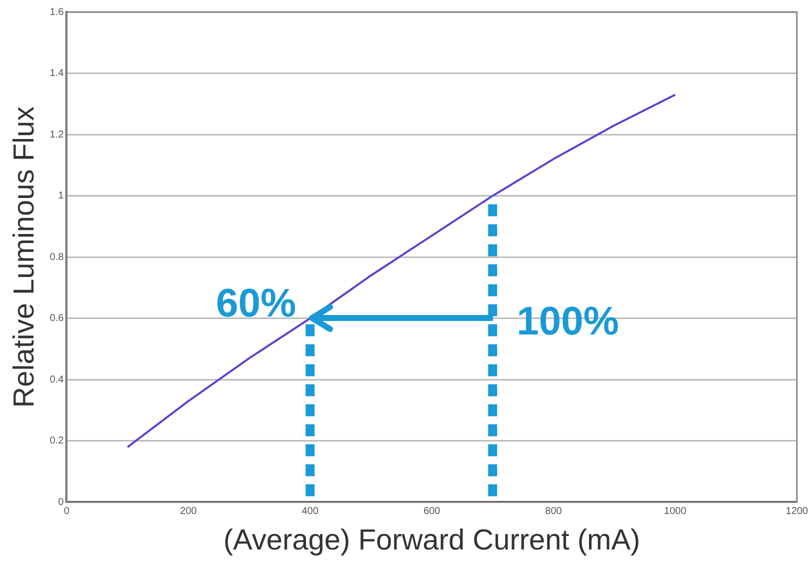 Image resolution: width=811 pixels, height=567 pixels. Describe the element at coordinates (553, 511) in the screenshot. I see `x-tick-label: 800` at that location.